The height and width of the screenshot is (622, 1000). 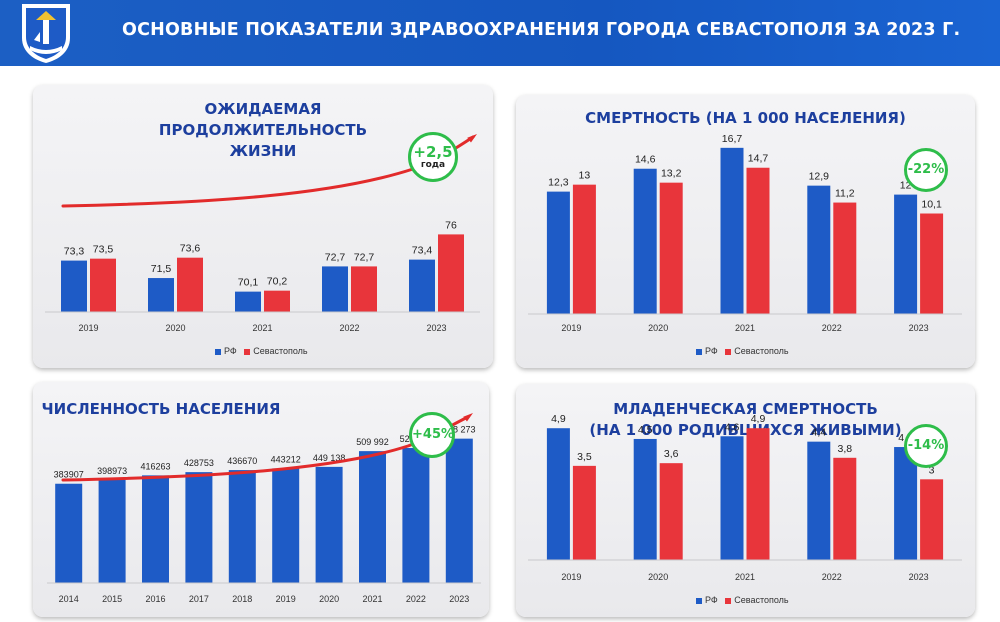 What do you see at coordinates (69, 533) in the screenshot?
I see `bar-population-2014` at bounding box center [69, 533].